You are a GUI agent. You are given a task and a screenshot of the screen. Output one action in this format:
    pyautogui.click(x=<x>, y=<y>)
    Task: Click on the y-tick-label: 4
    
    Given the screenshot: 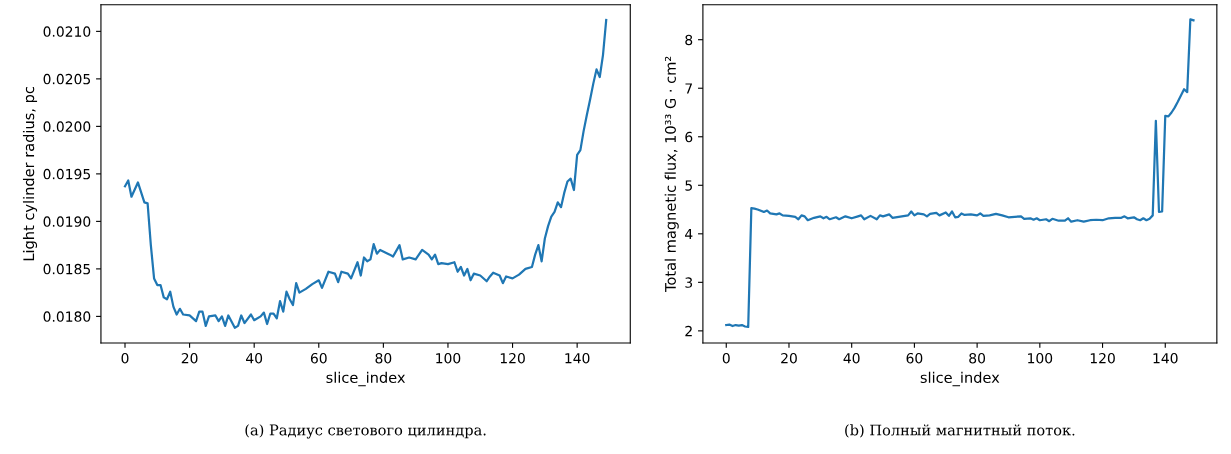 What is the action you would take?
    pyautogui.click(x=689, y=234)
    